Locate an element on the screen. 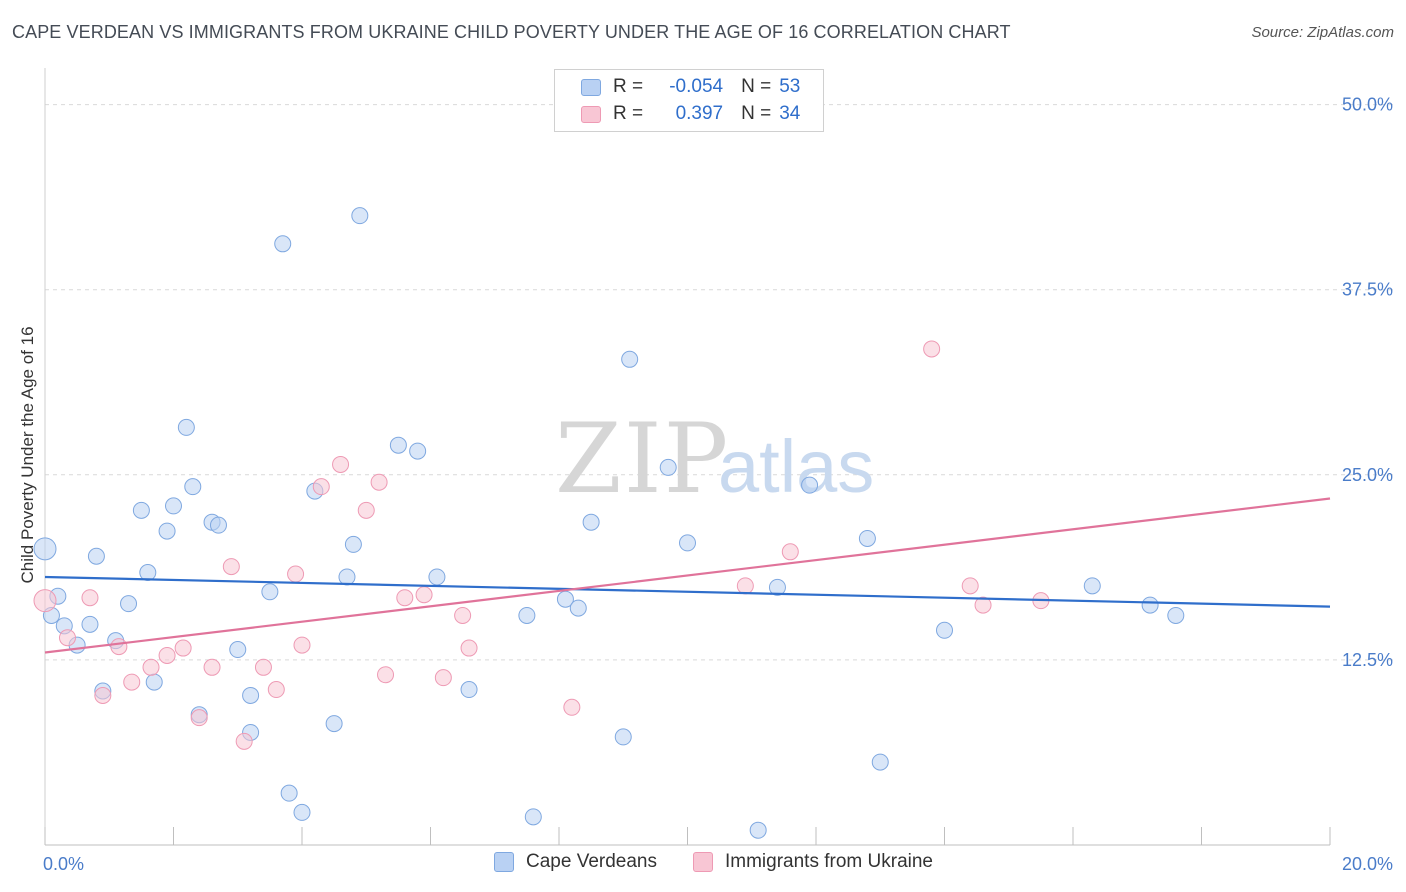 The image size is (1406, 892). legend-r-value: 0.397 is located at coordinates (699, 113).